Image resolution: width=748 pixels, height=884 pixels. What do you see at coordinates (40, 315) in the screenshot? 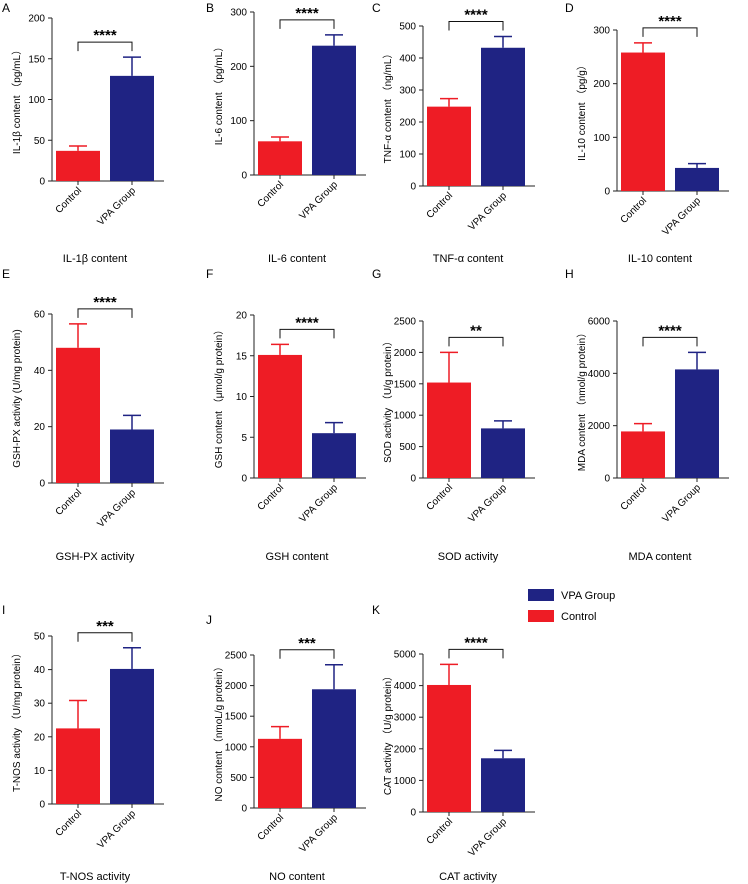
I see `y-tick-label: 60` at bounding box center [40, 315].